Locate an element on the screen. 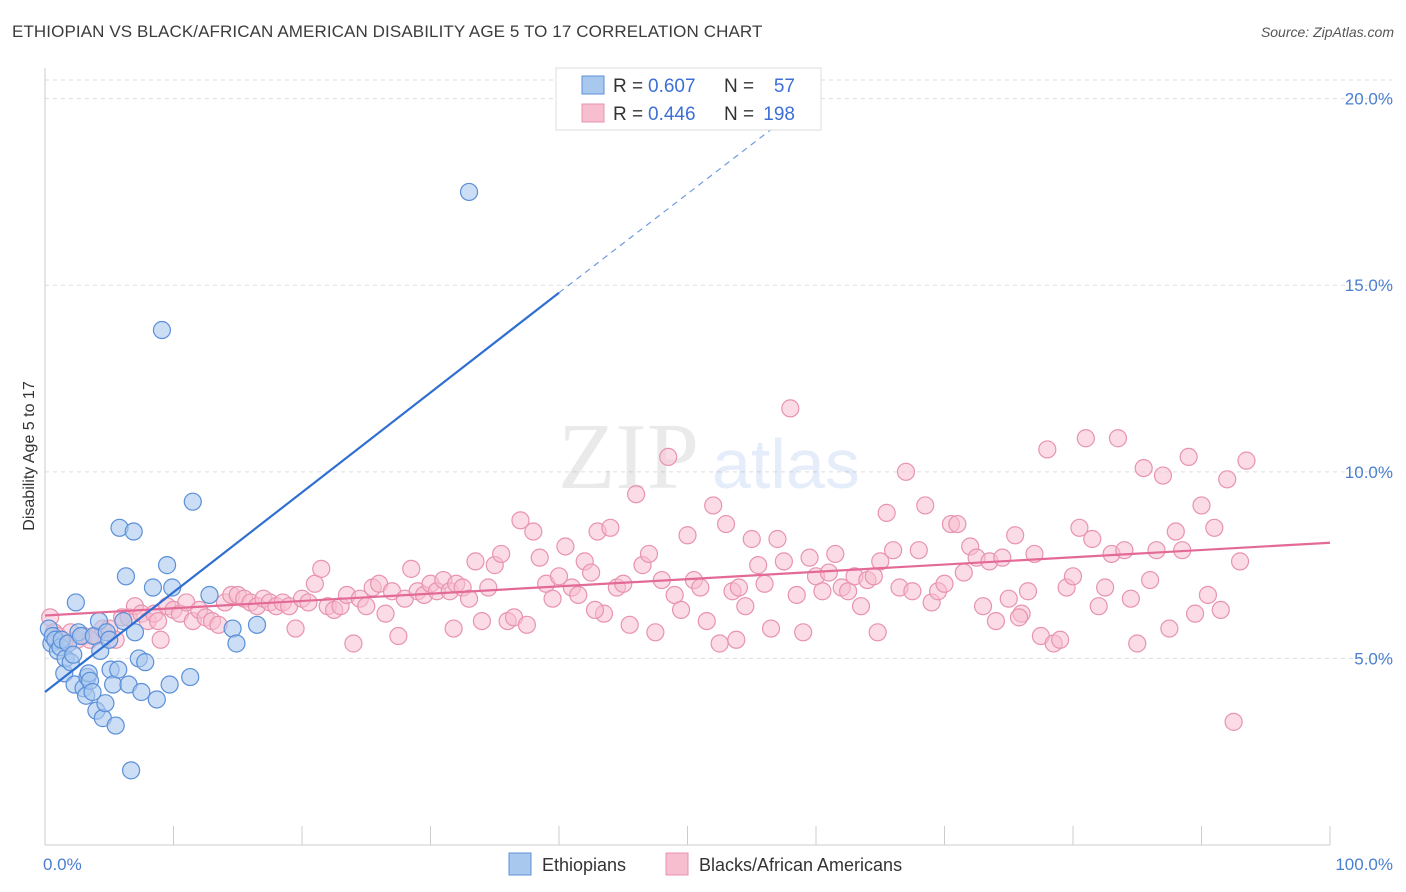 The height and width of the screenshot is (892, 1406). legend-r-label-blacks: R = is located at coordinates (628, 114).